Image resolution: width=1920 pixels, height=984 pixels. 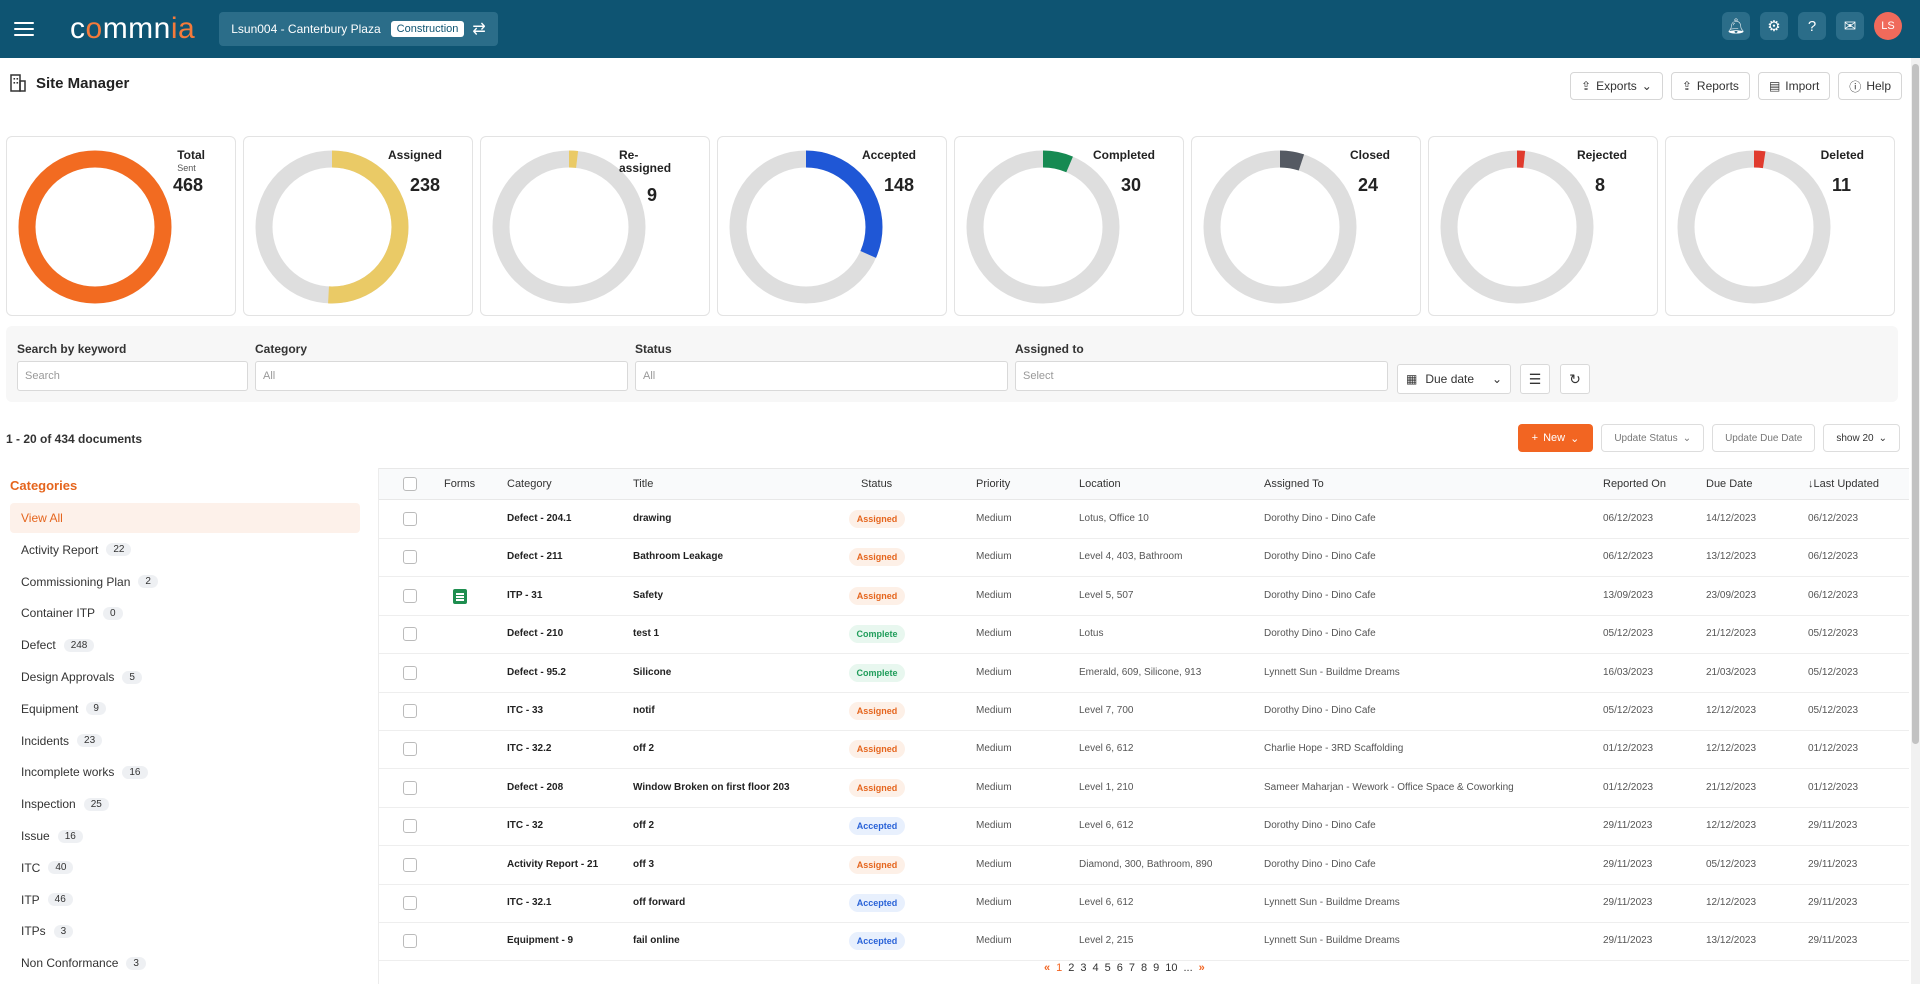 I want to click on due-date-dropdown: ▦ Due date ⌄, so click(x=1454, y=379).